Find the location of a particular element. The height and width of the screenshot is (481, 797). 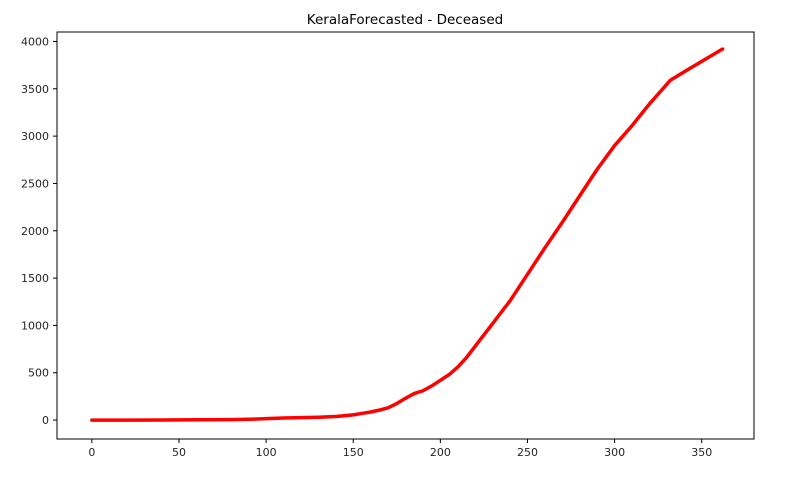

y-tick-label: 0 is located at coordinates (45, 420).